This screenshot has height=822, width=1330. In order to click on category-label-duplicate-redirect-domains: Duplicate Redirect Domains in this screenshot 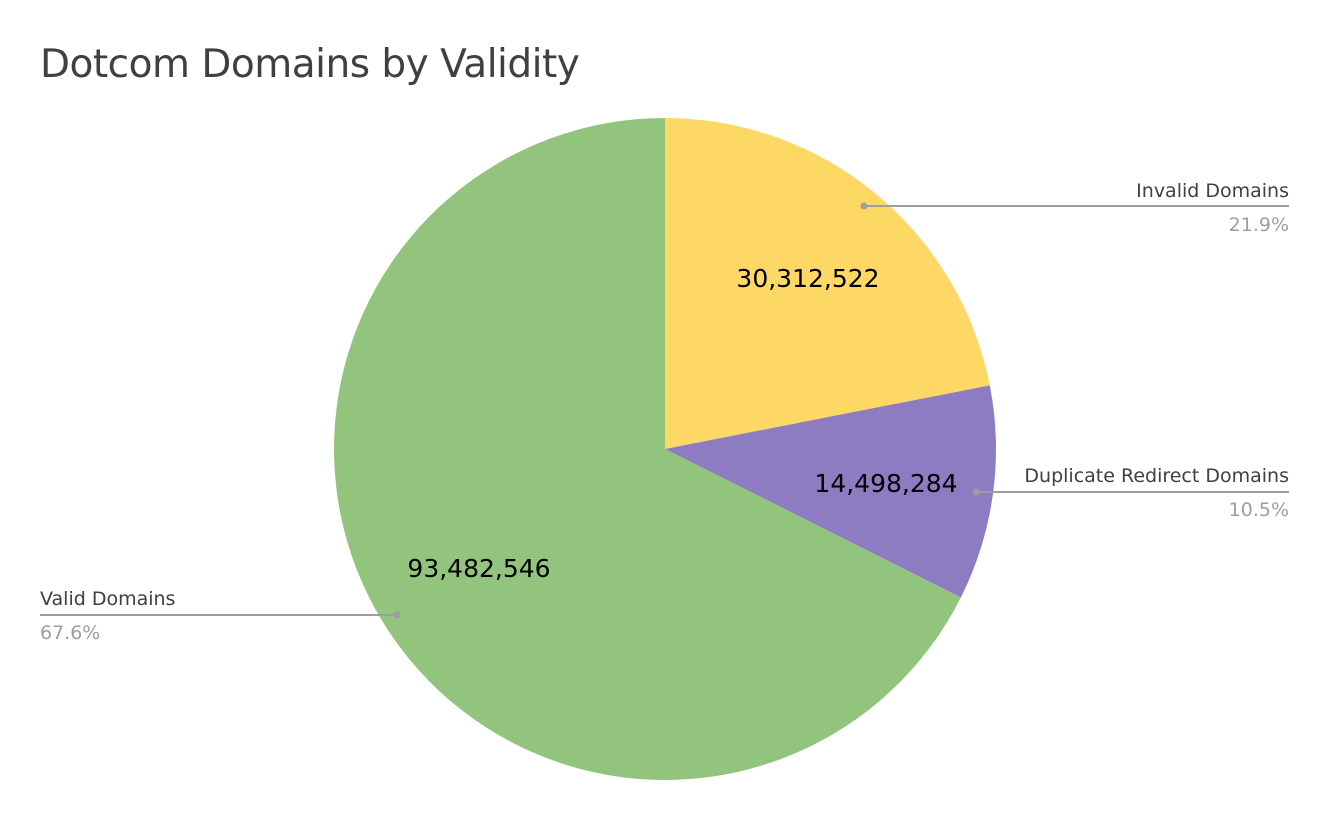, I will do `click(1156, 476)`.